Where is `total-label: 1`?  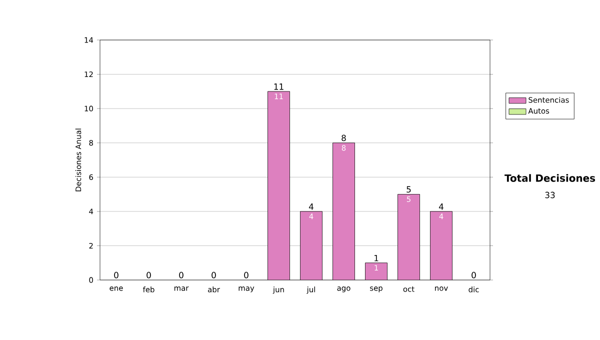 total-label: 1 is located at coordinates (376, 258).